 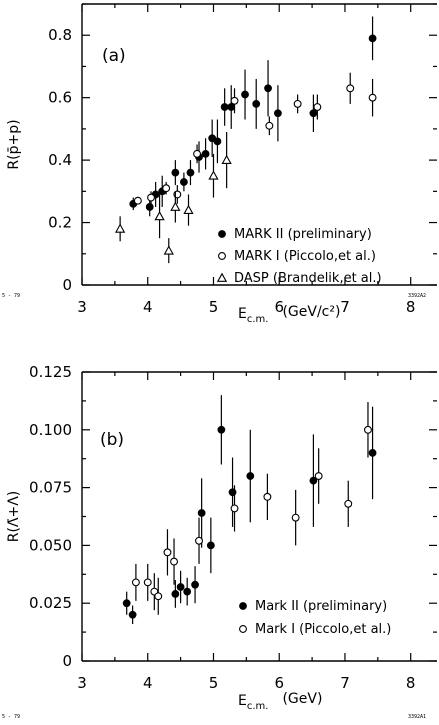 I want to click on corner-code-right: 3392A2, so click(x=417, y=296).